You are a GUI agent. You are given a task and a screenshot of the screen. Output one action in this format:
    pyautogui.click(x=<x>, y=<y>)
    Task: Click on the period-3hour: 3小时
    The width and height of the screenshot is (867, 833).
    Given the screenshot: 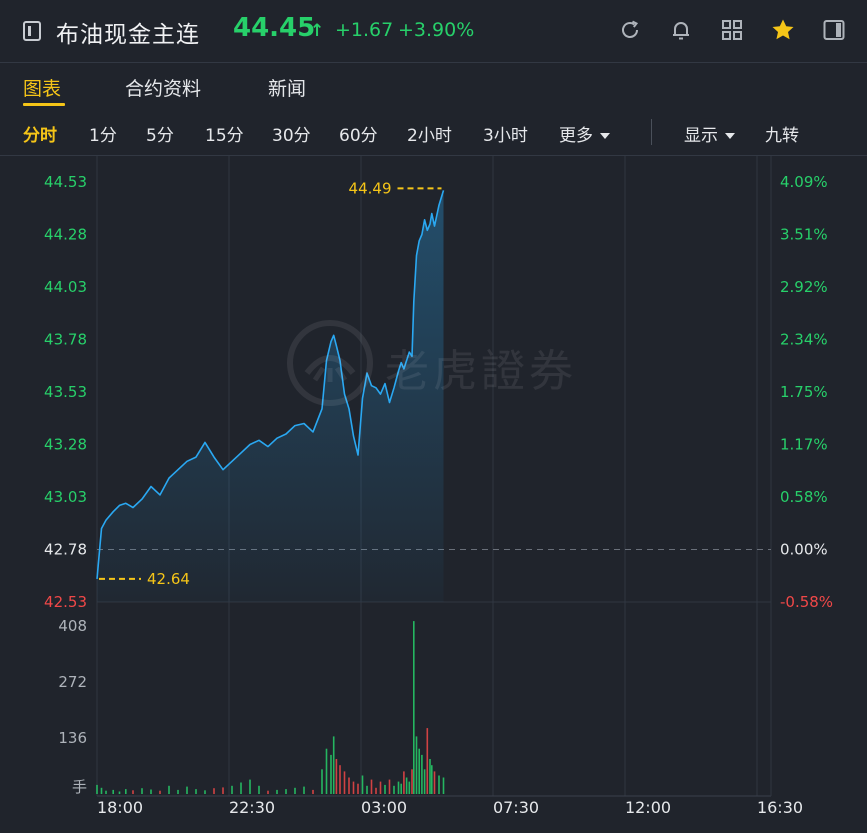 What is the action you would take?
    pyautogui.click(x=505, y=136)
    